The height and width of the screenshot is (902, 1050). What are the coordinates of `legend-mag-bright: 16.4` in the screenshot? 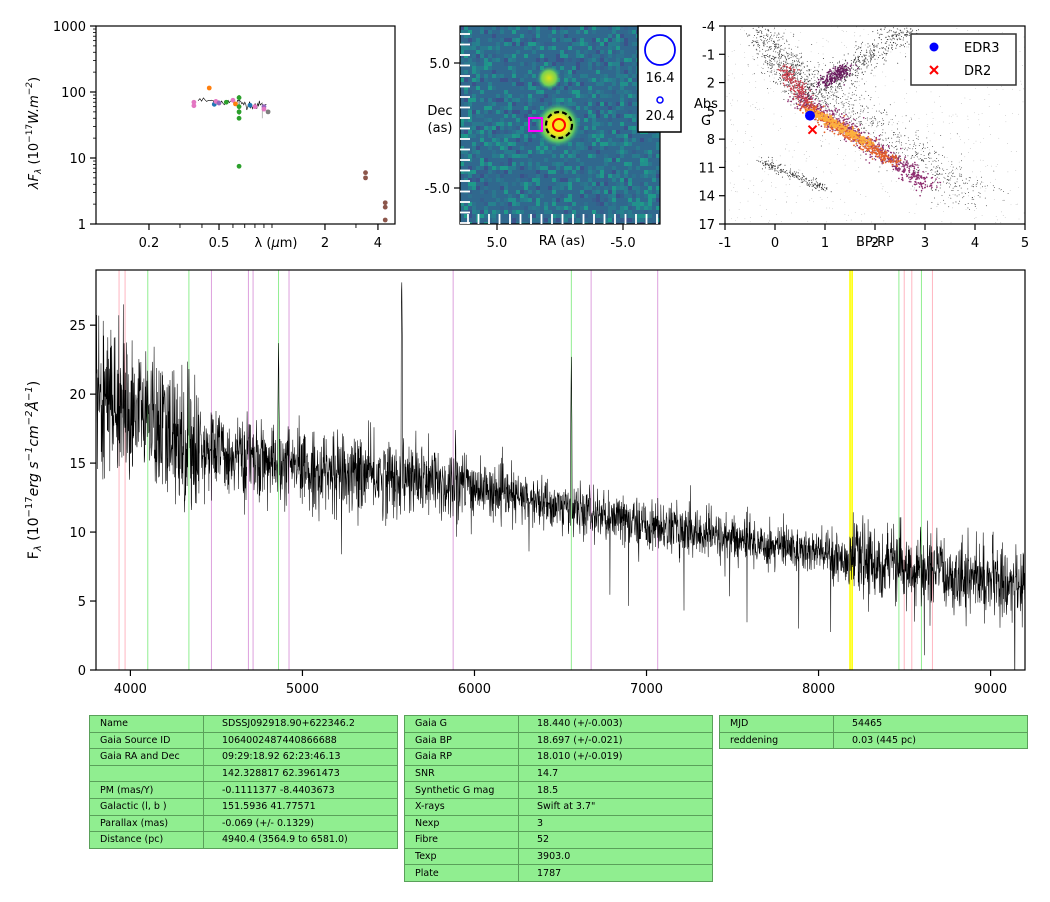 It's located at (660, 78).